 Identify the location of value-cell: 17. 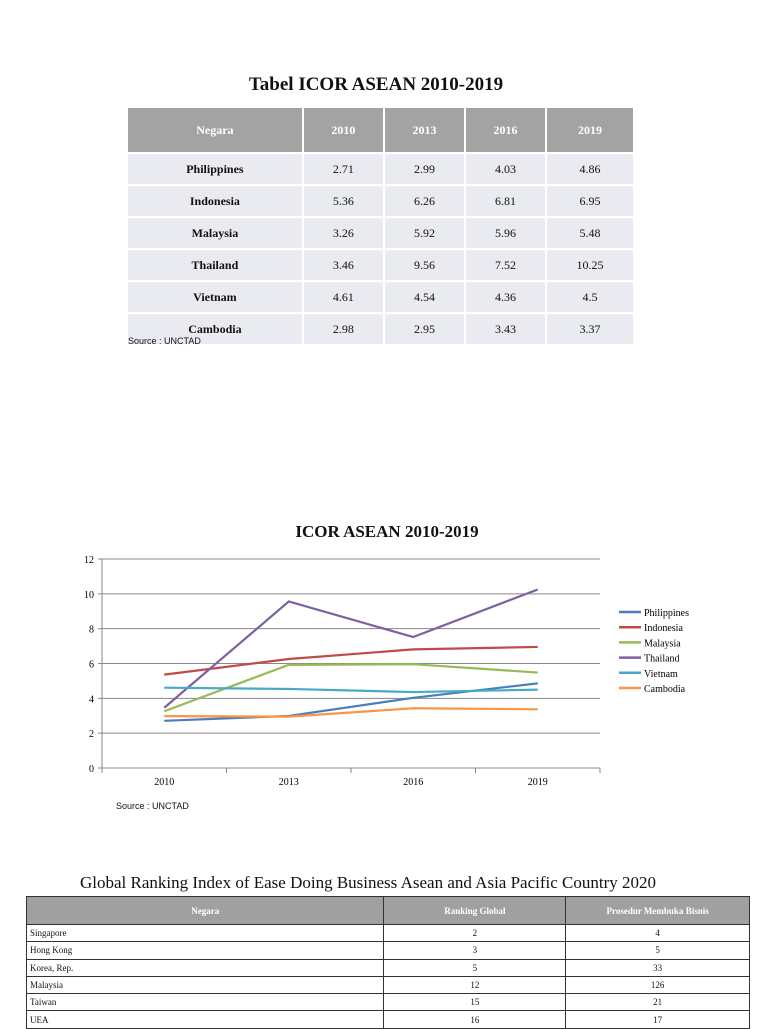
(657, 1019).